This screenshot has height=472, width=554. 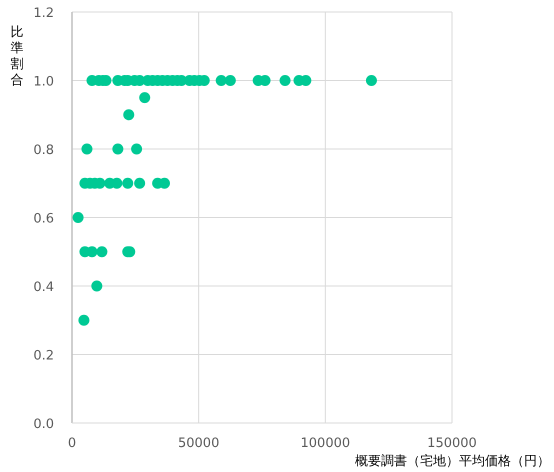 What do you see at coordinates (325, 443) in the screenshot?
I see `x-tick-label: 100000` at bounding box center [325, 443].